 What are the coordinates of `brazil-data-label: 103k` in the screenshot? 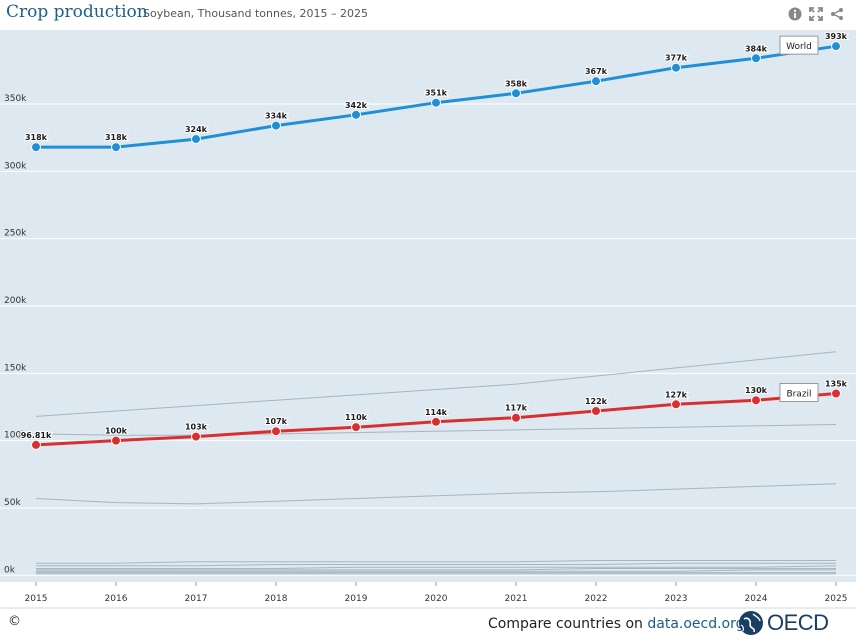 It's located at (196, 427).